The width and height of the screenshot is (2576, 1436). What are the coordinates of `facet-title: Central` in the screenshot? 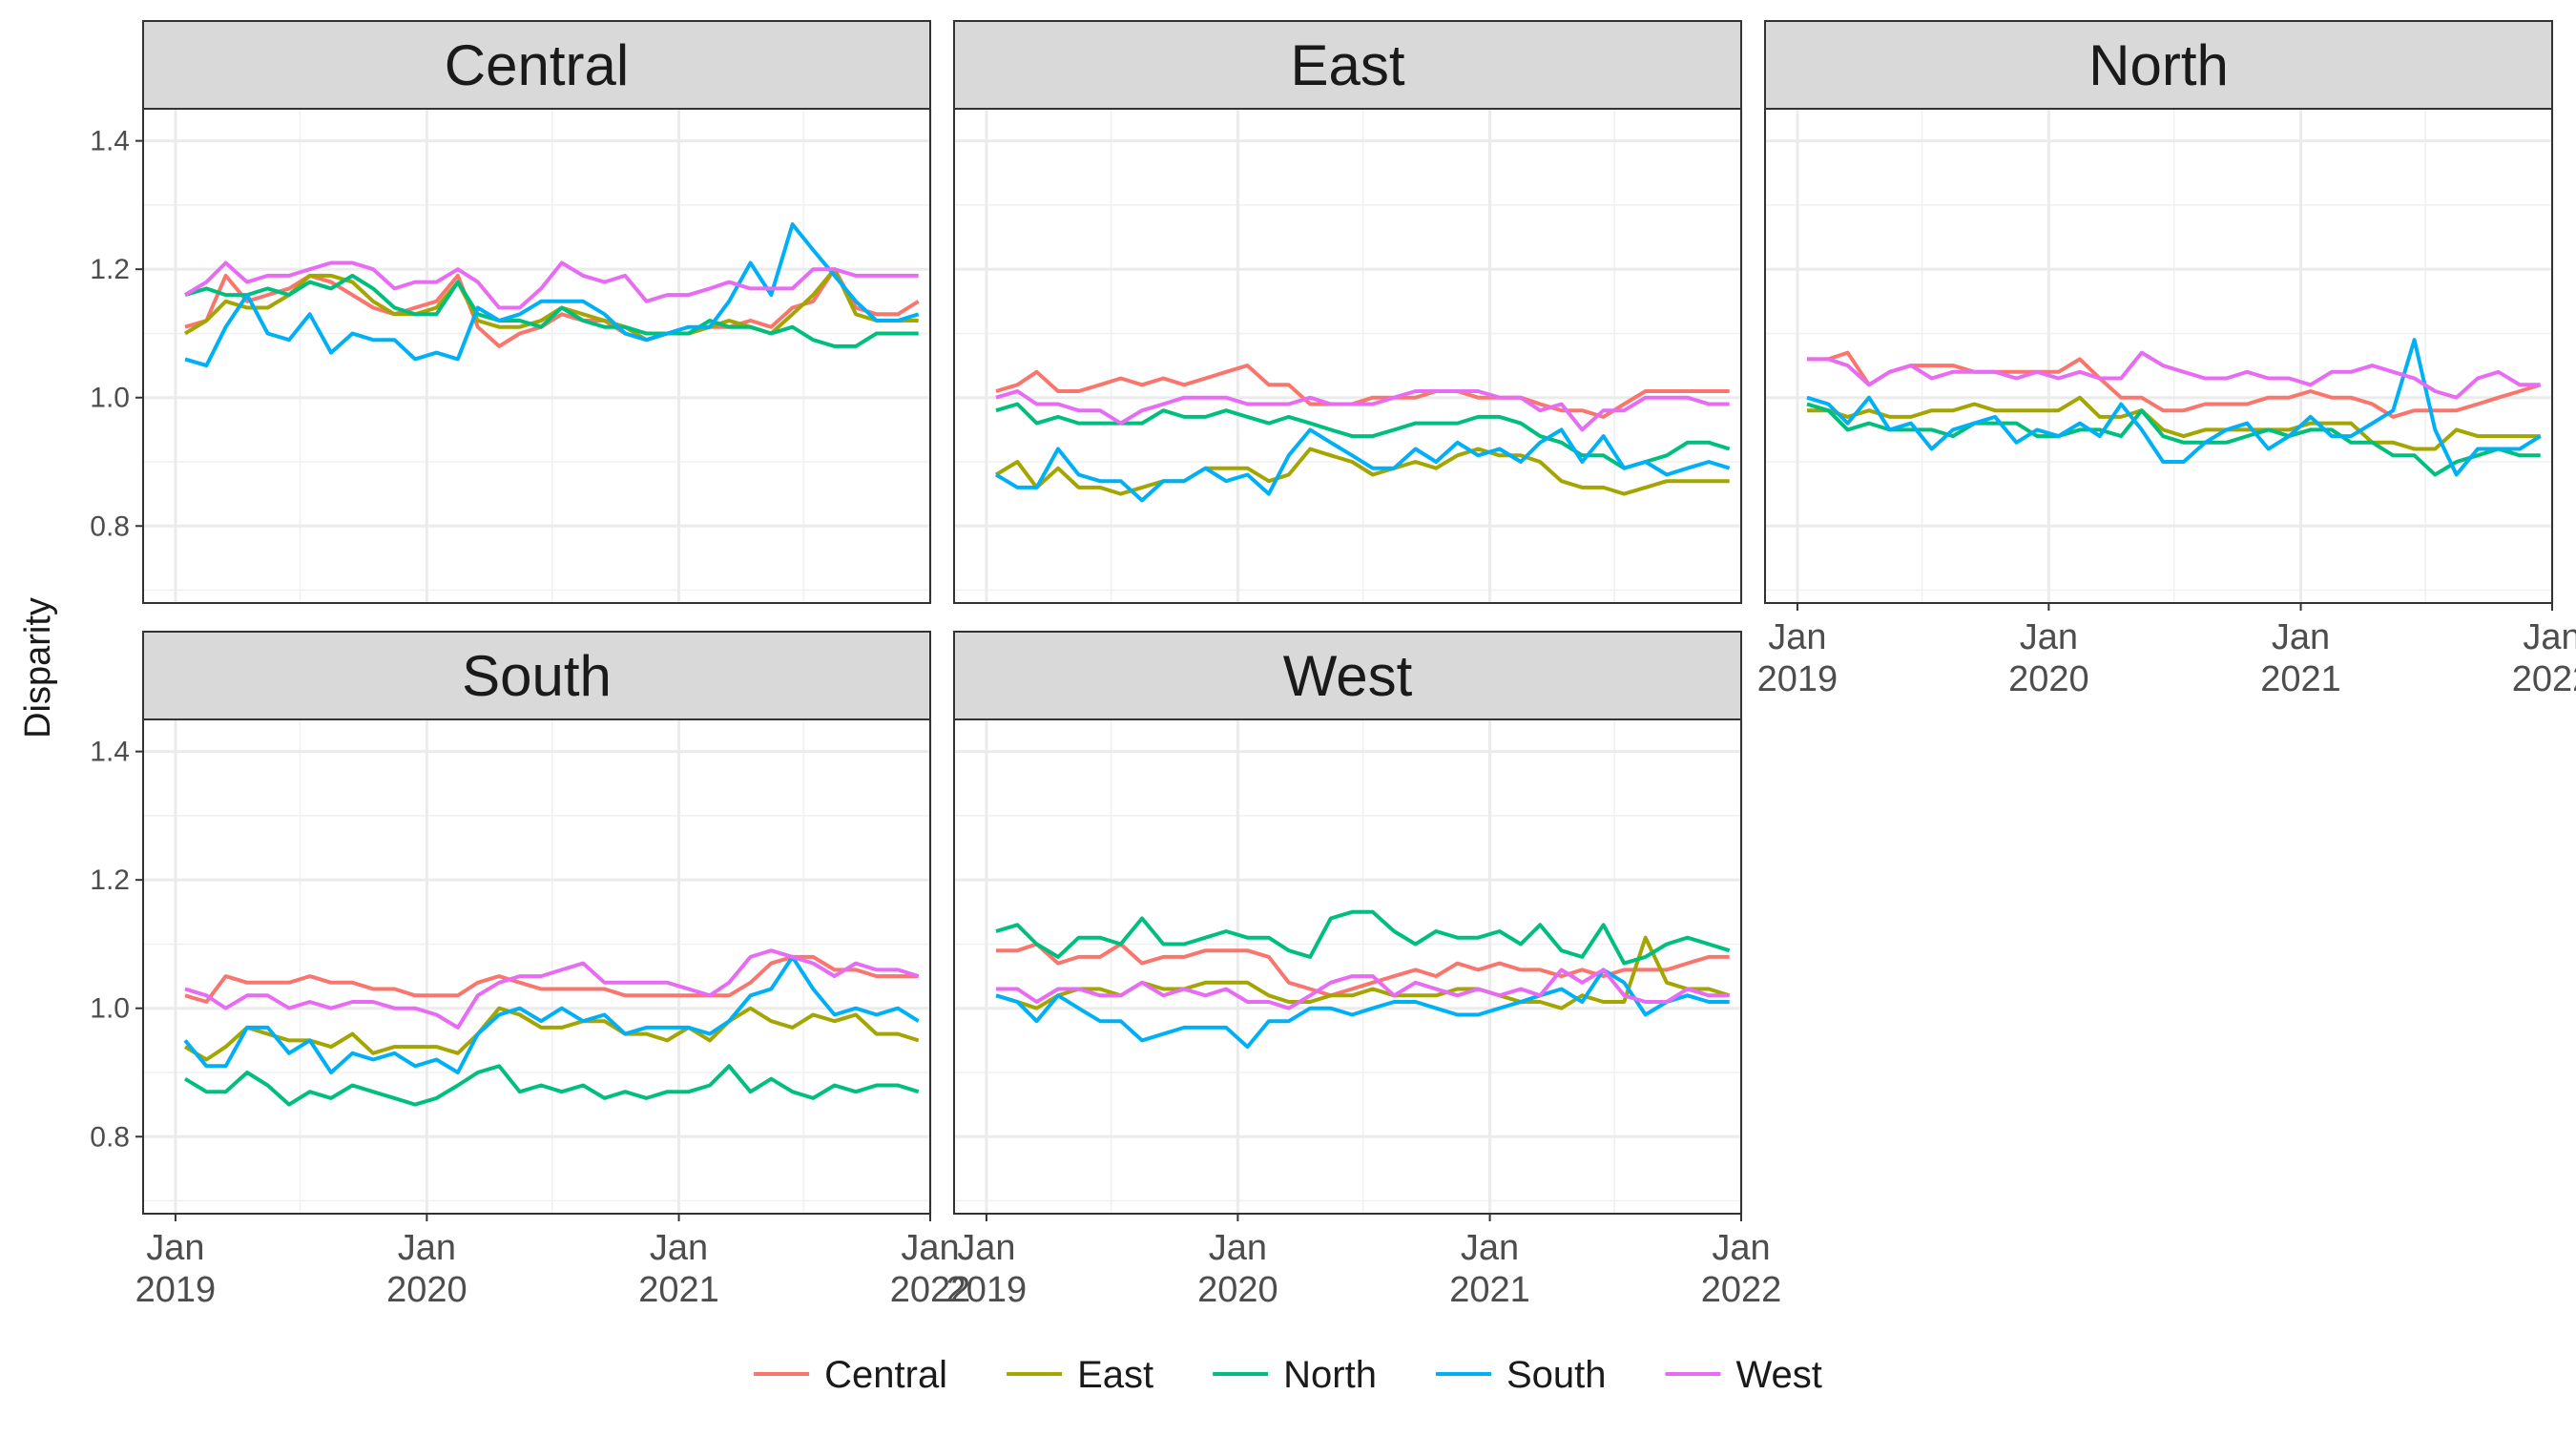 It's located at (537, 65).